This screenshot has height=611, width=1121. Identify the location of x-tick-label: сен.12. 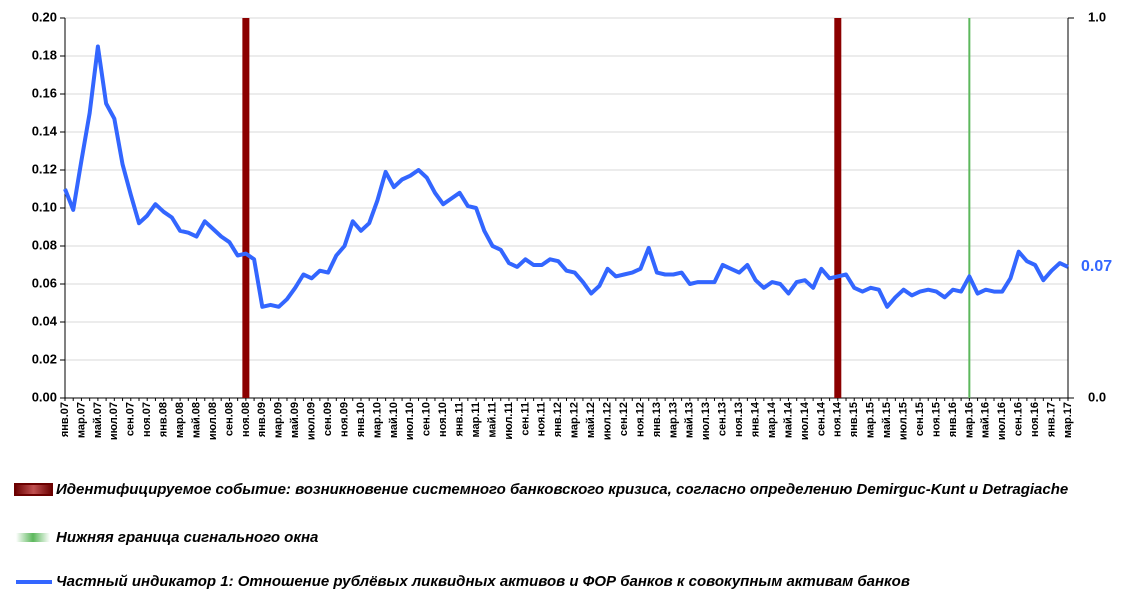
(624, 419).